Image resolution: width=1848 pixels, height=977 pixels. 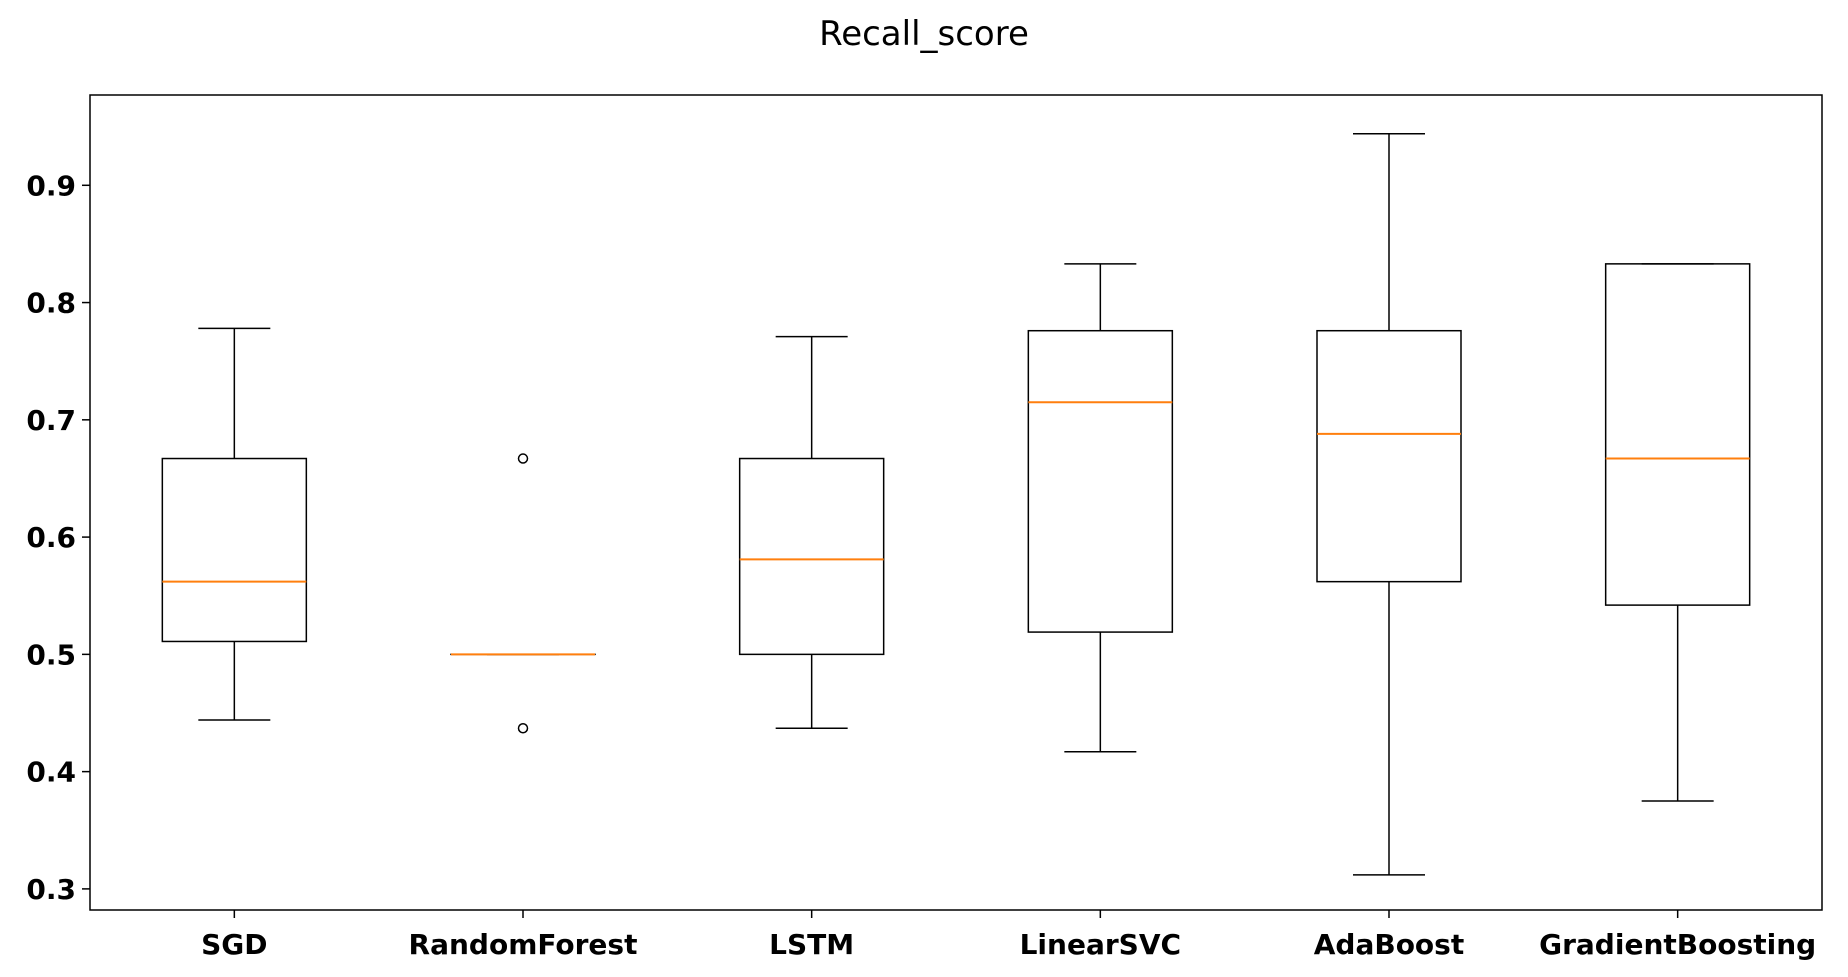 What do you see at coordinates (51, 420) in the screenshot?
I see `y-tick-label: 0.7` at bounding box center [51, 420].